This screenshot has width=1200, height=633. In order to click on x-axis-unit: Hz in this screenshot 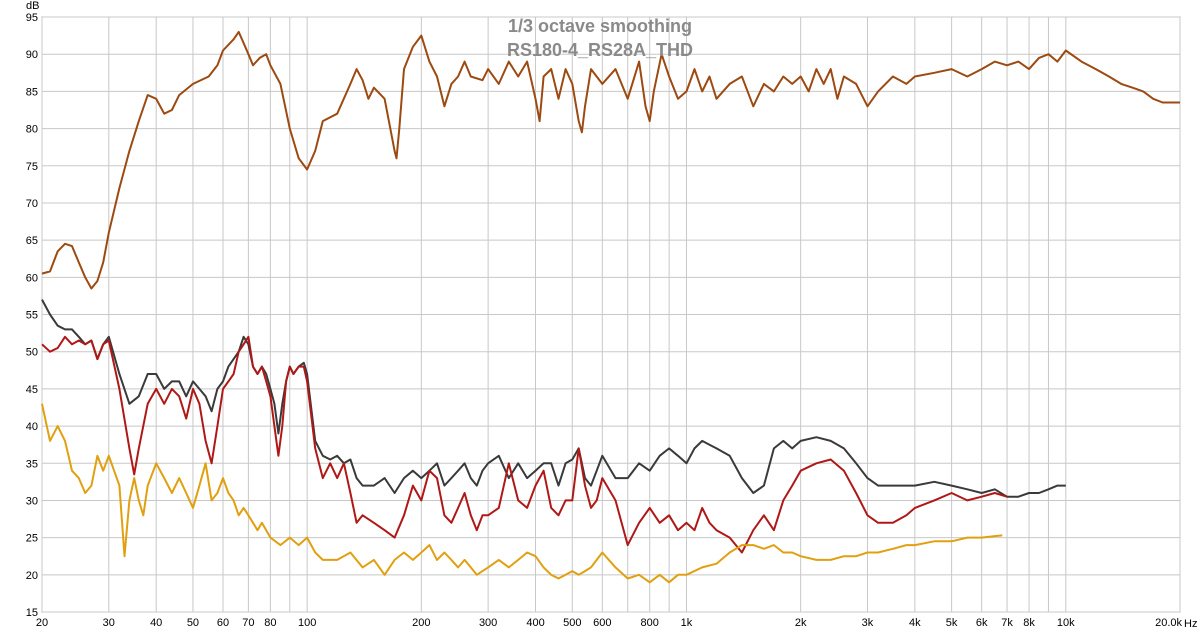, I will do `click(1190, 624)`.